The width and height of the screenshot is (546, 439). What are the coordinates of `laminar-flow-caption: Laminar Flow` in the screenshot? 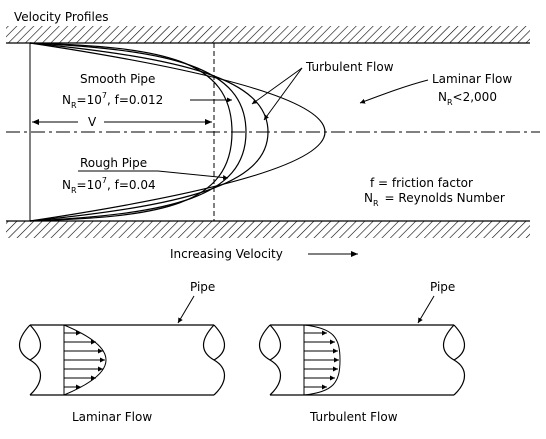 It's located at (112, 417).